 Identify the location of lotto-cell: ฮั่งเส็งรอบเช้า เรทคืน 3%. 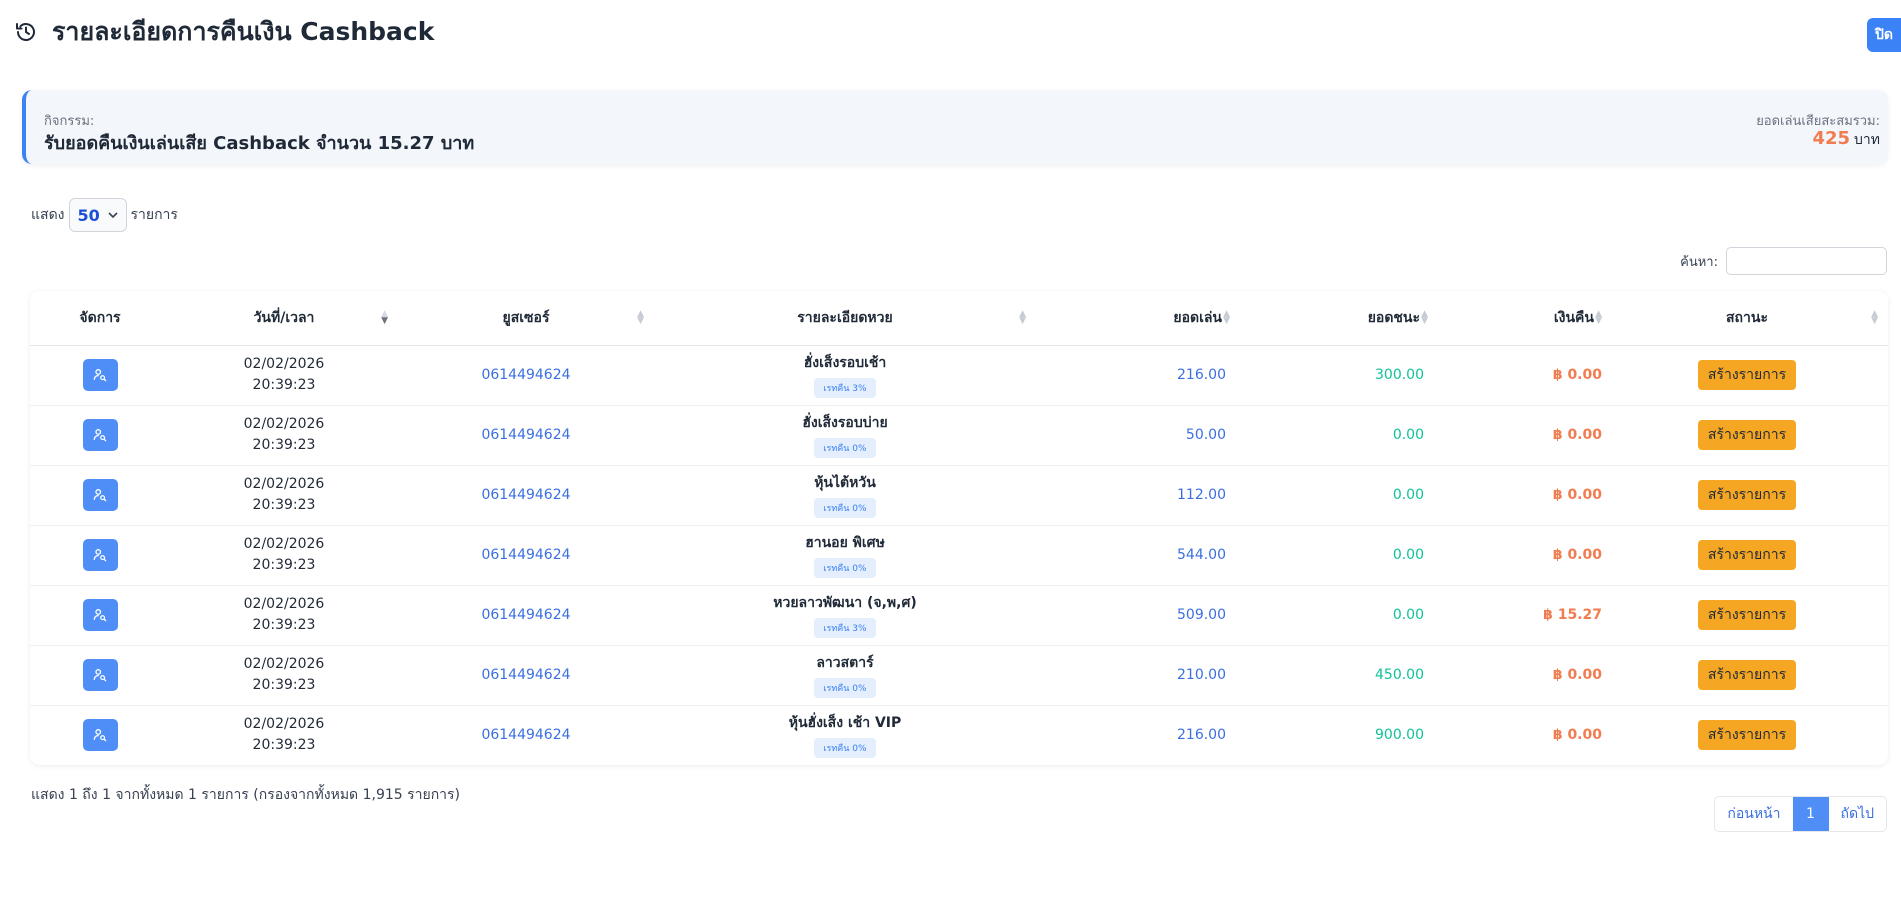
(845, 375).